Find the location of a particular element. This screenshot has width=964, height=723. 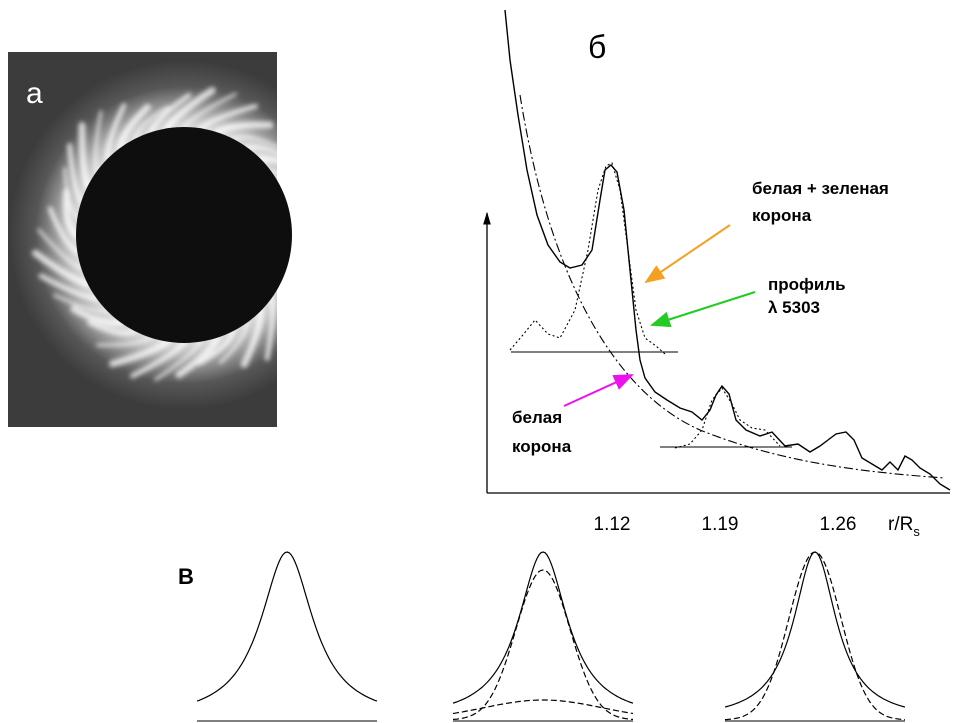

panel-label: а is located at coordinates (34, 93).